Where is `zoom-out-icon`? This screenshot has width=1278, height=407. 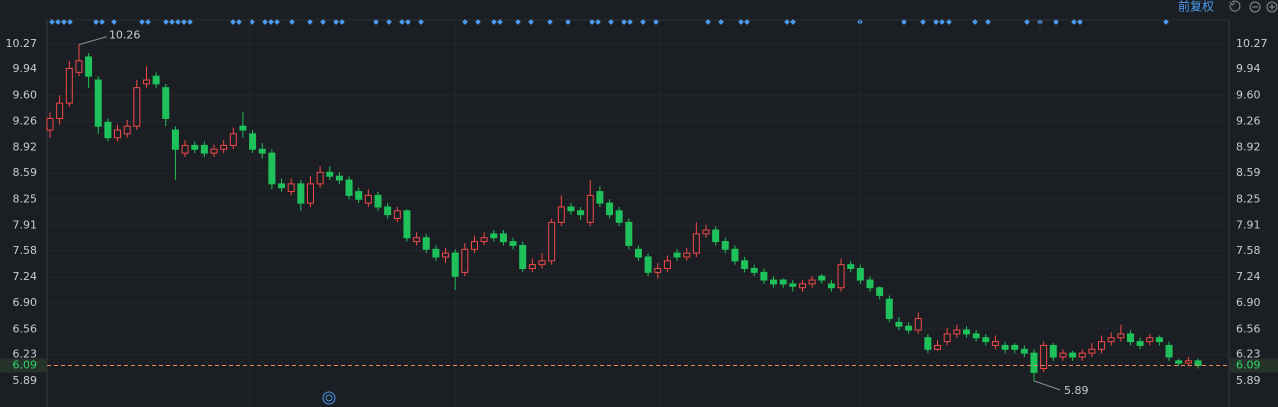
zoom-out-icon is located at coordinates (1255, 7).